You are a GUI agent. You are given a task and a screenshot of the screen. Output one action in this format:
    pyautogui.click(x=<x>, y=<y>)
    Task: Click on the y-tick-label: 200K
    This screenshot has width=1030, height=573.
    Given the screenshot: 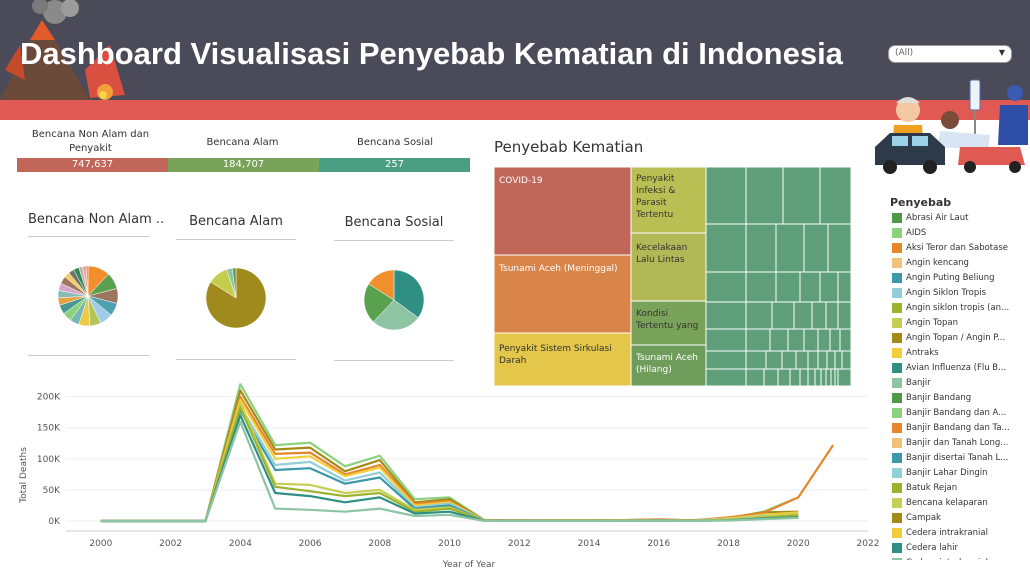 What is the action you would take?
    pyautogui.click(x=49, y=398)
    